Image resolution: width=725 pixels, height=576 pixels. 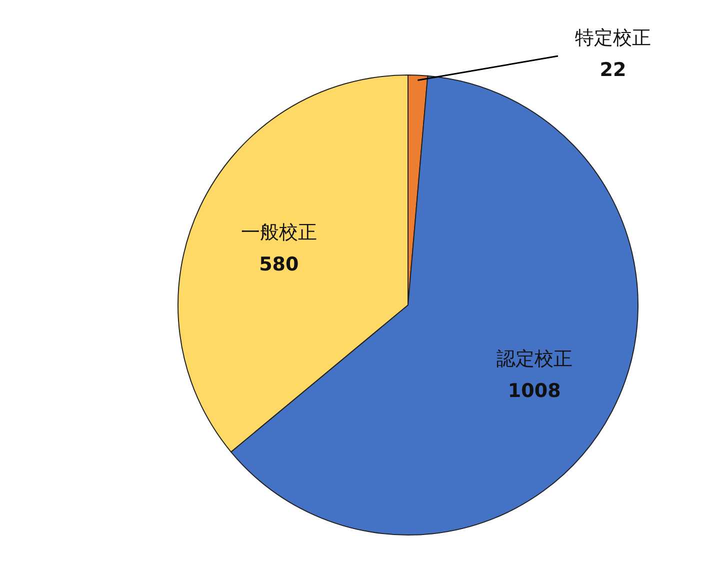 I want to click on slice-label: 一般校正, so click(x=278, y=232).